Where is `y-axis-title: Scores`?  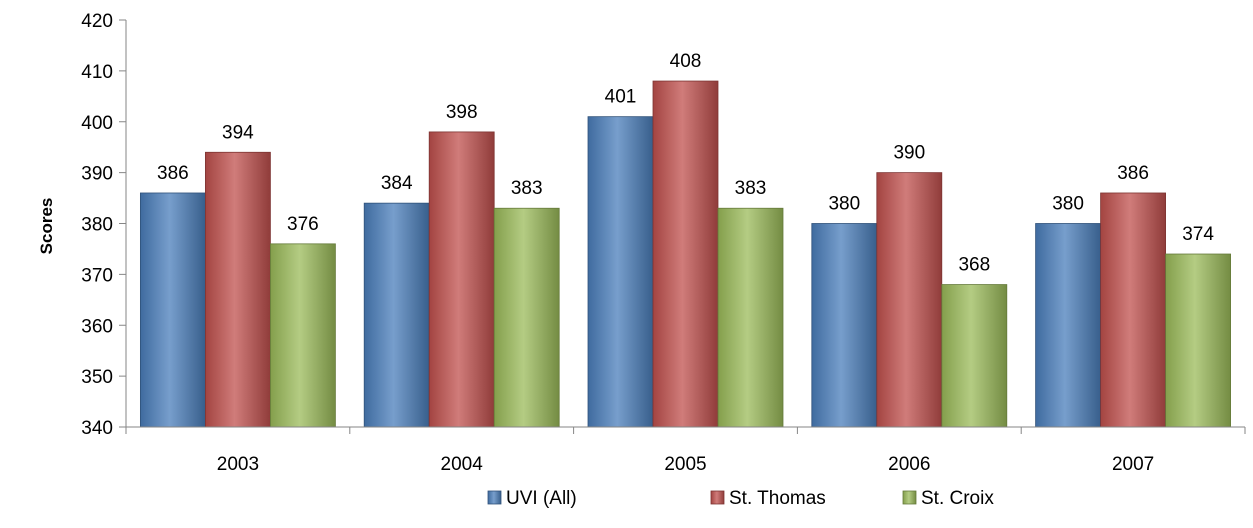 y-axis-title: Scores is located at coordinates (46, 226).